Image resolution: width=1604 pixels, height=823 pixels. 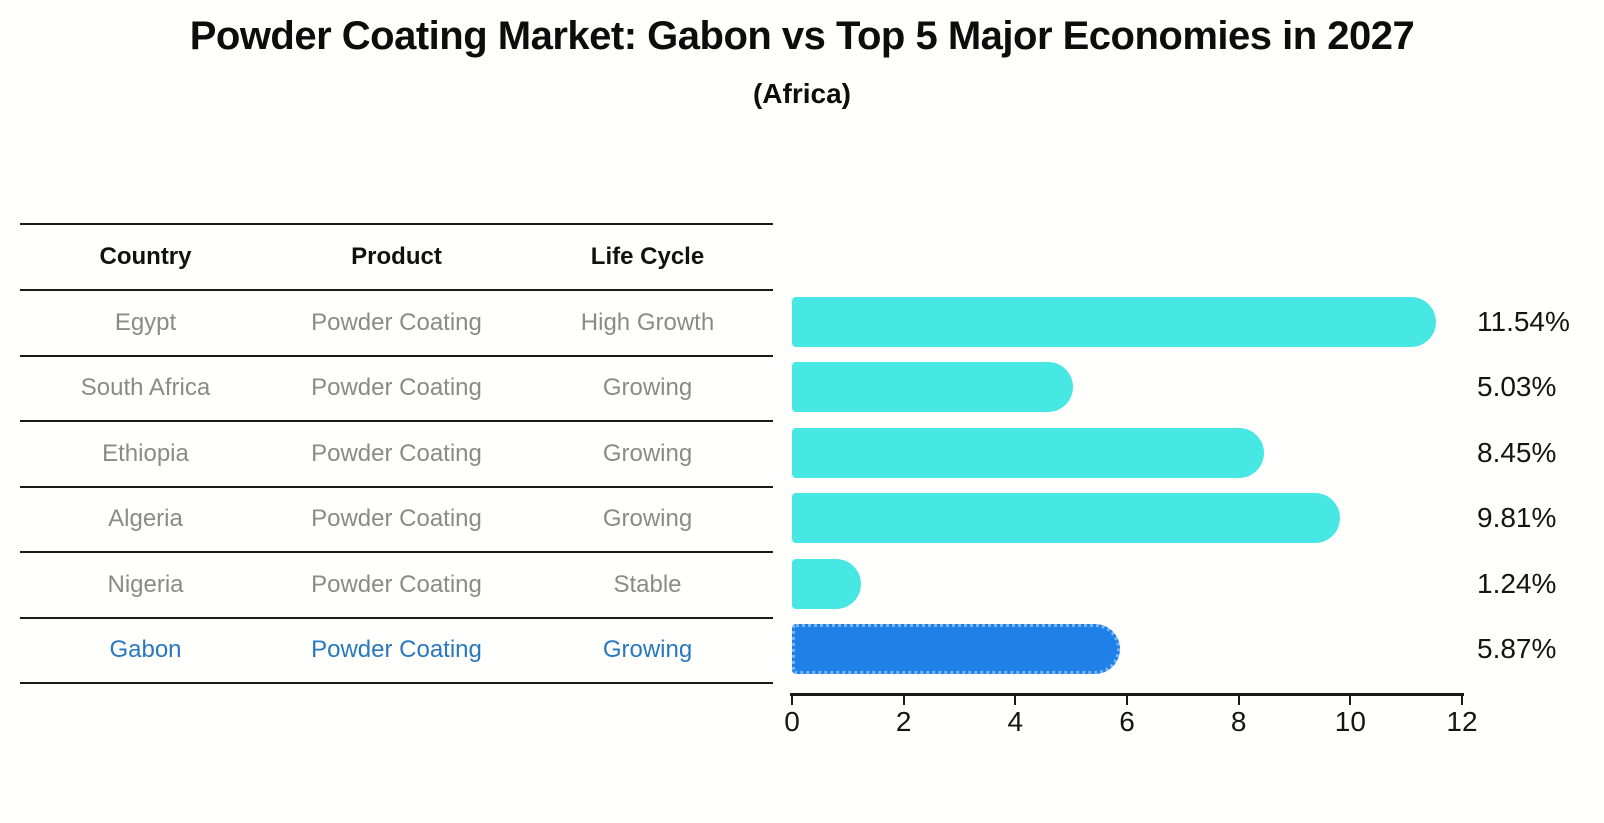 I want to click on x-tick-label-2: 2, so click(x=903, y=721).